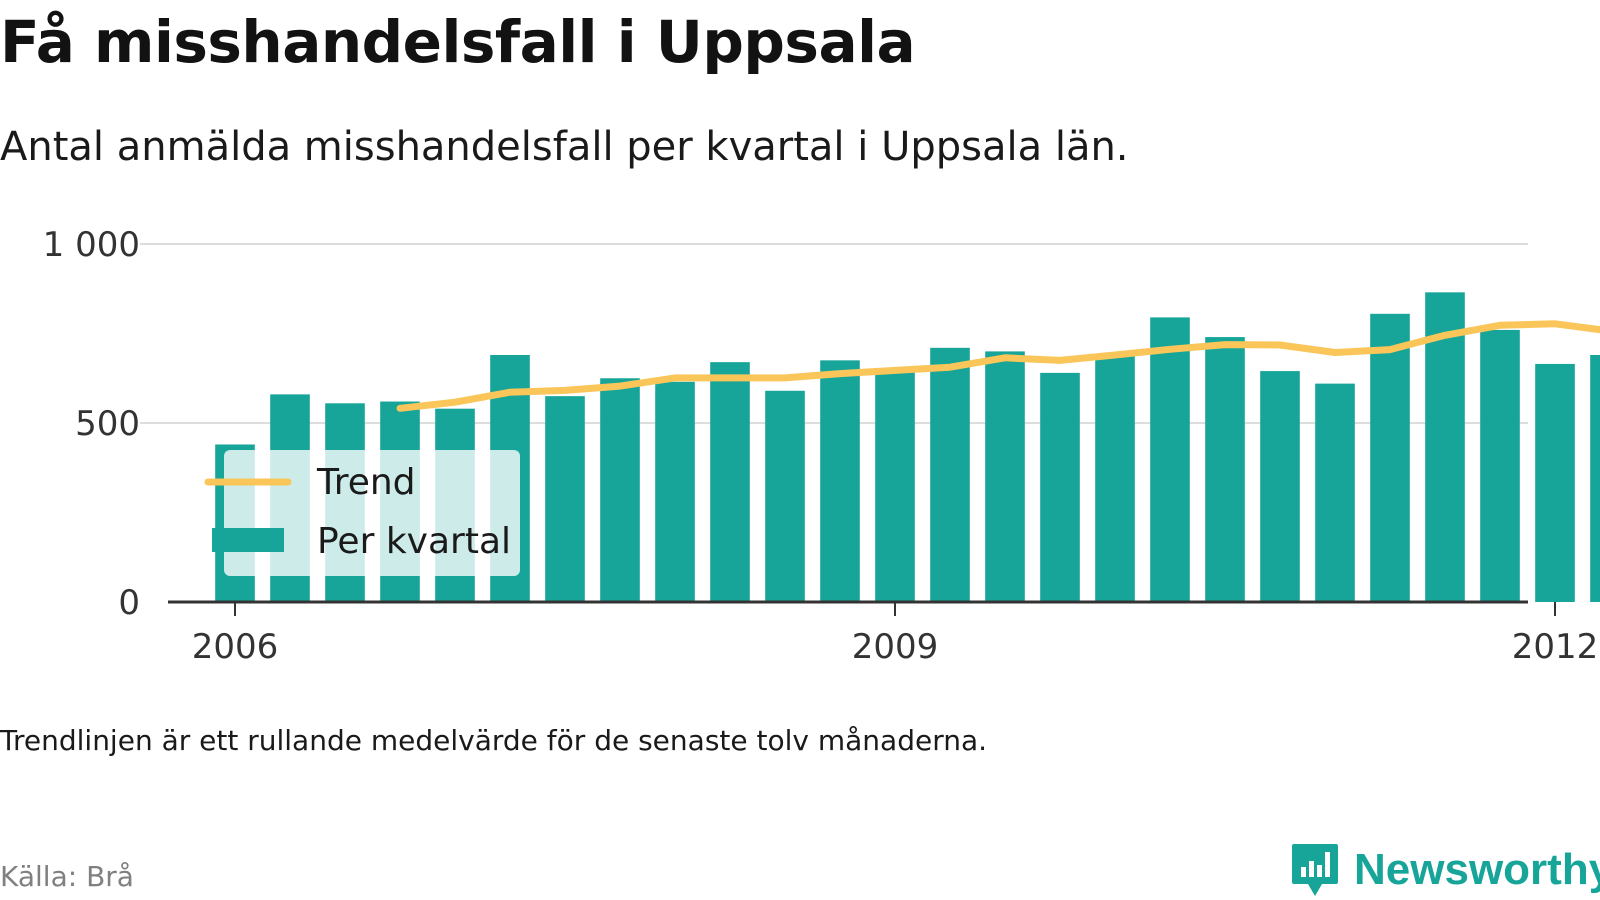 This screenshot has width=1600, height=900. Describe the element at coordinates (107, 424) in the screenshot. I see `y-tick-label: 500` at that location.